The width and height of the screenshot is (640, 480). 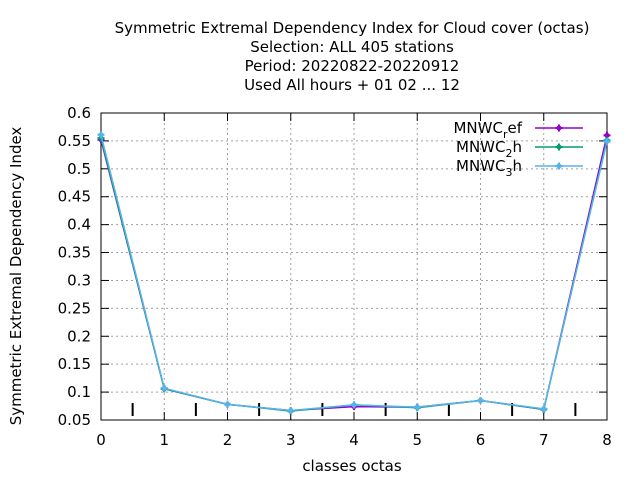 What do you see at coordinates (16, 276) in the screenshot?
I see `y-axis-label: Symmetric Extremal Dependency Index` at bounding box center [16, 276].